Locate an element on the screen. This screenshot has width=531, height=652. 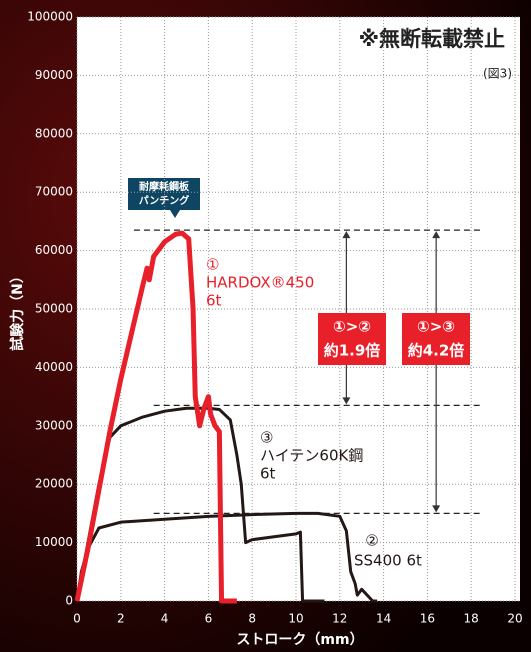
ratio-text: 約4.2倍 is located at coordinates (436, 351).